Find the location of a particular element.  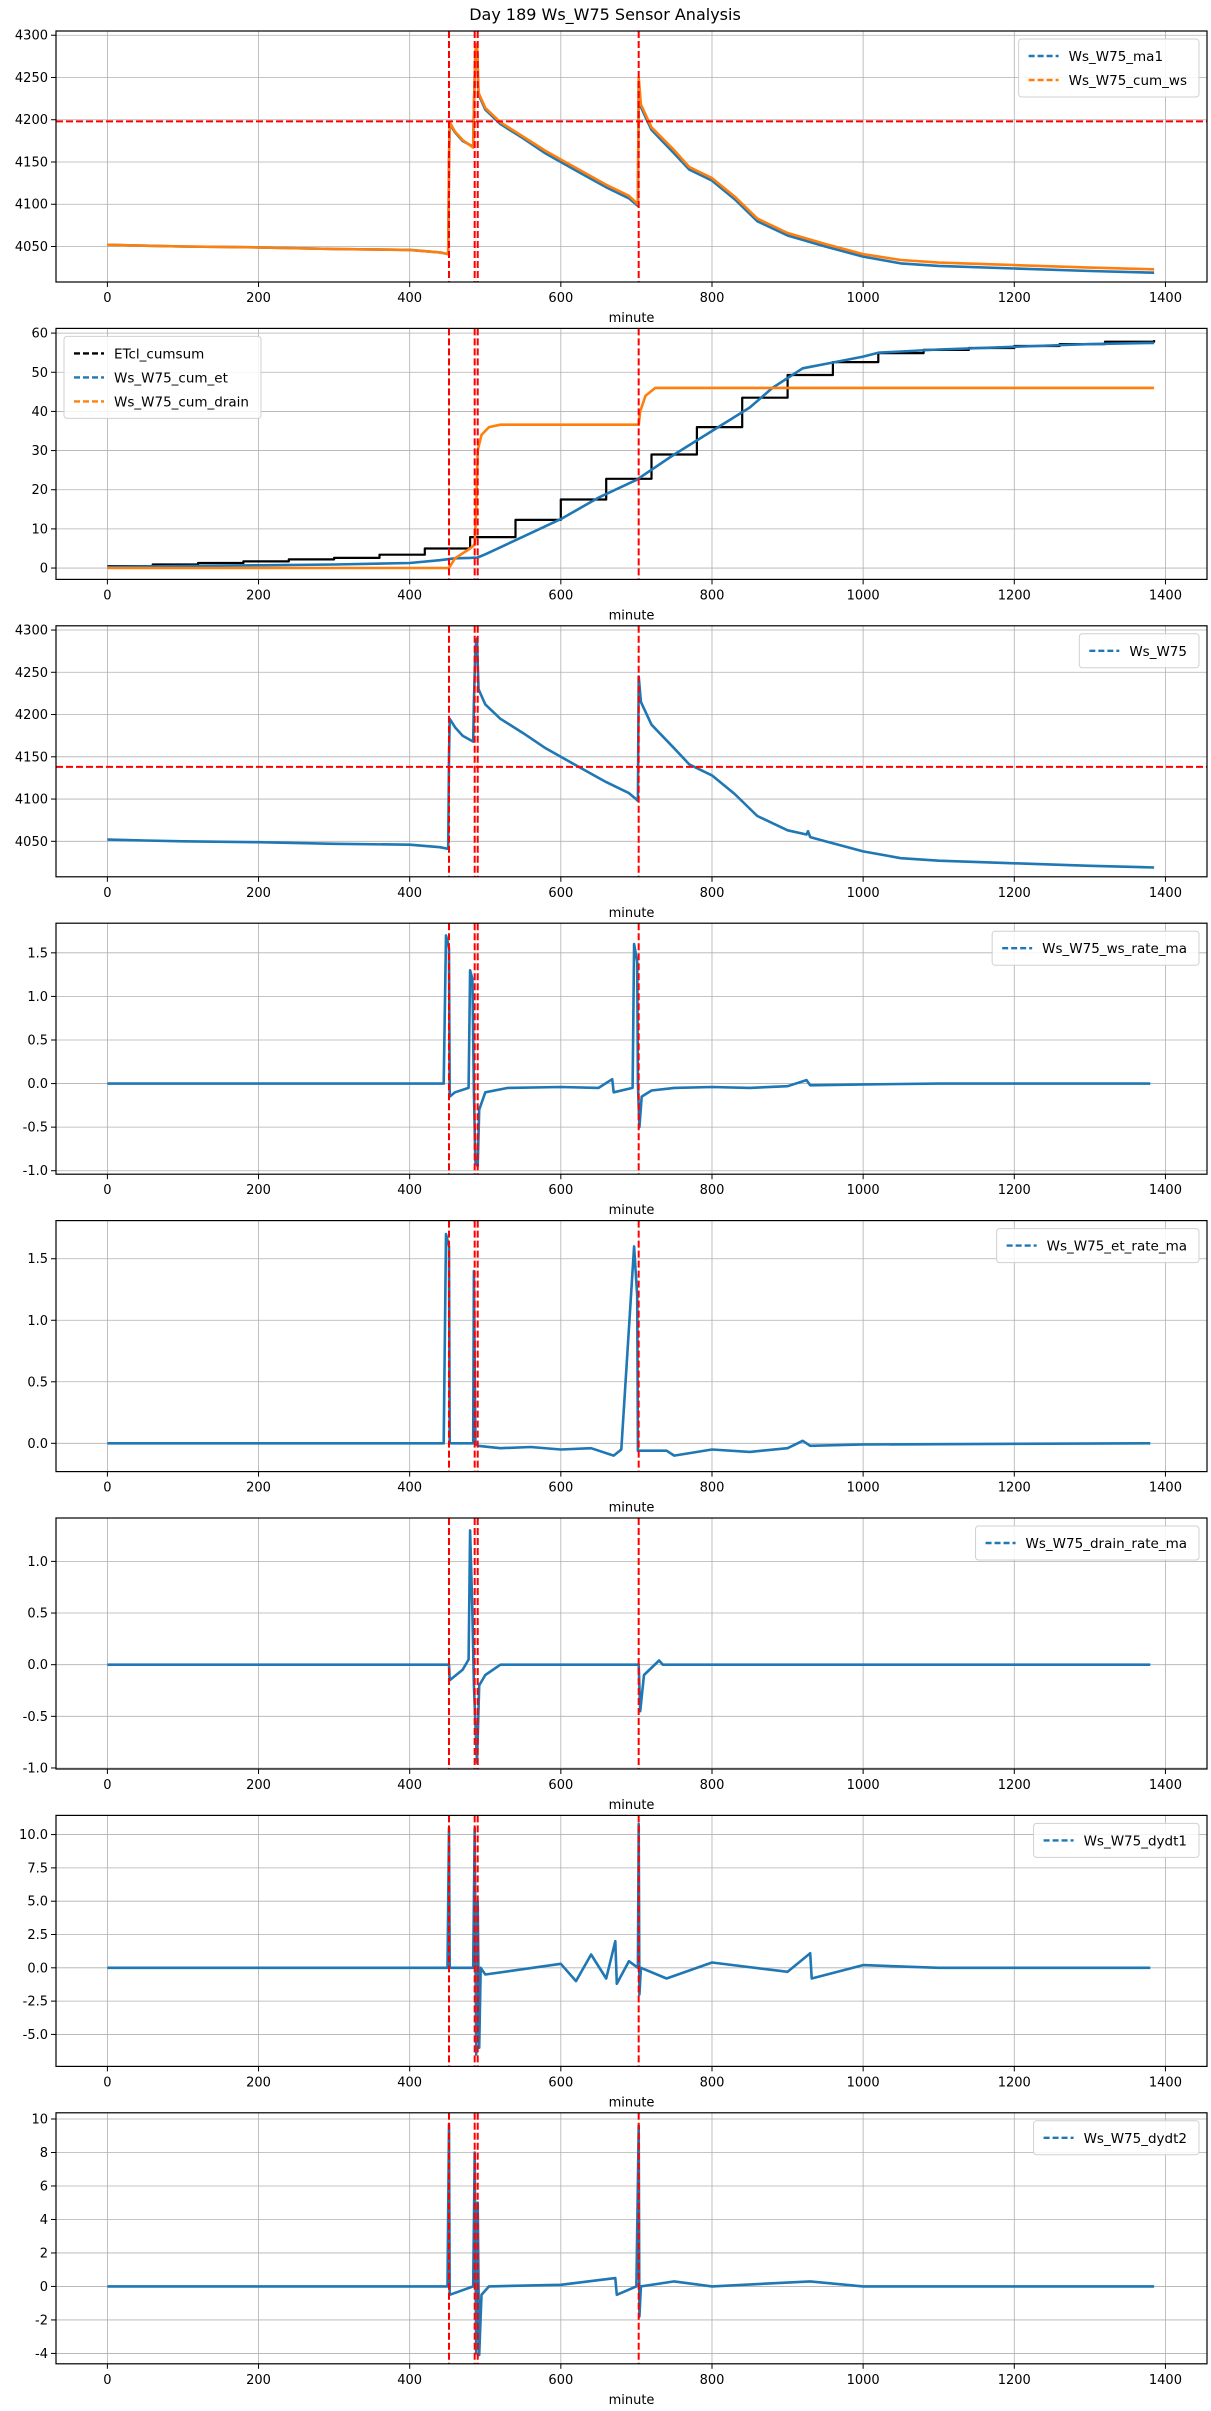

series-line-Ws_W75_ma1 is located at coordinates (631, 158).